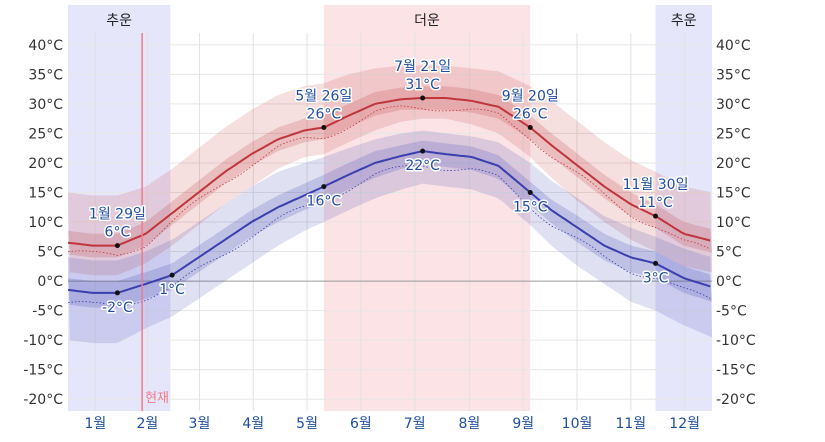 The image size is (825, 442). I want to click on month-label: 6월, so click(361, 424).